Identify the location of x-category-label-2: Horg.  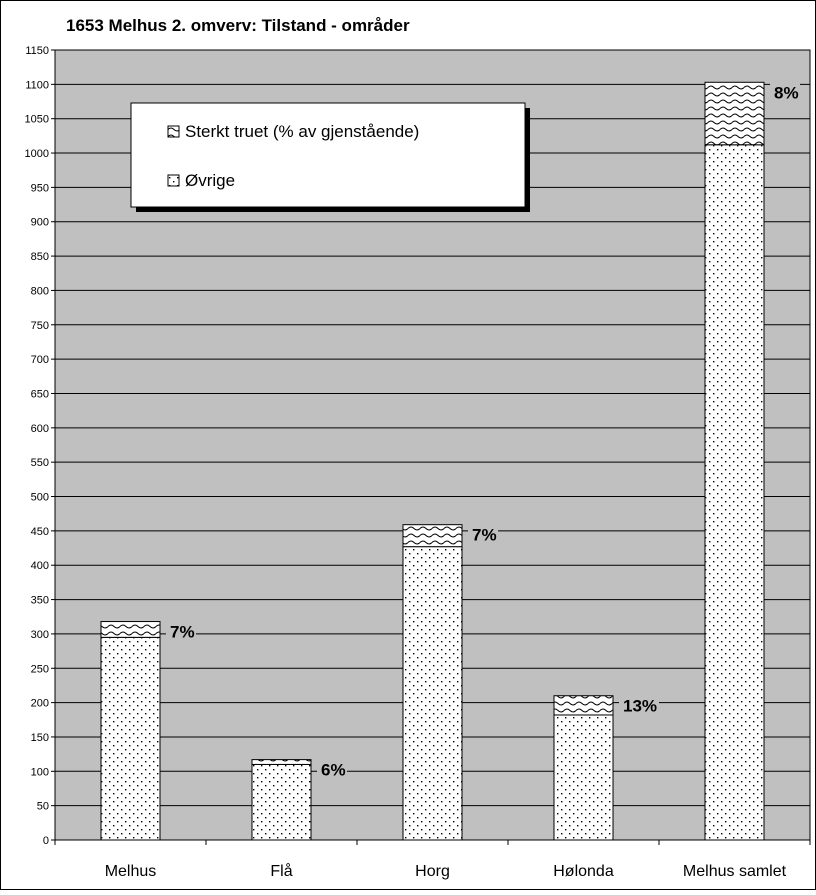
(432, 871).